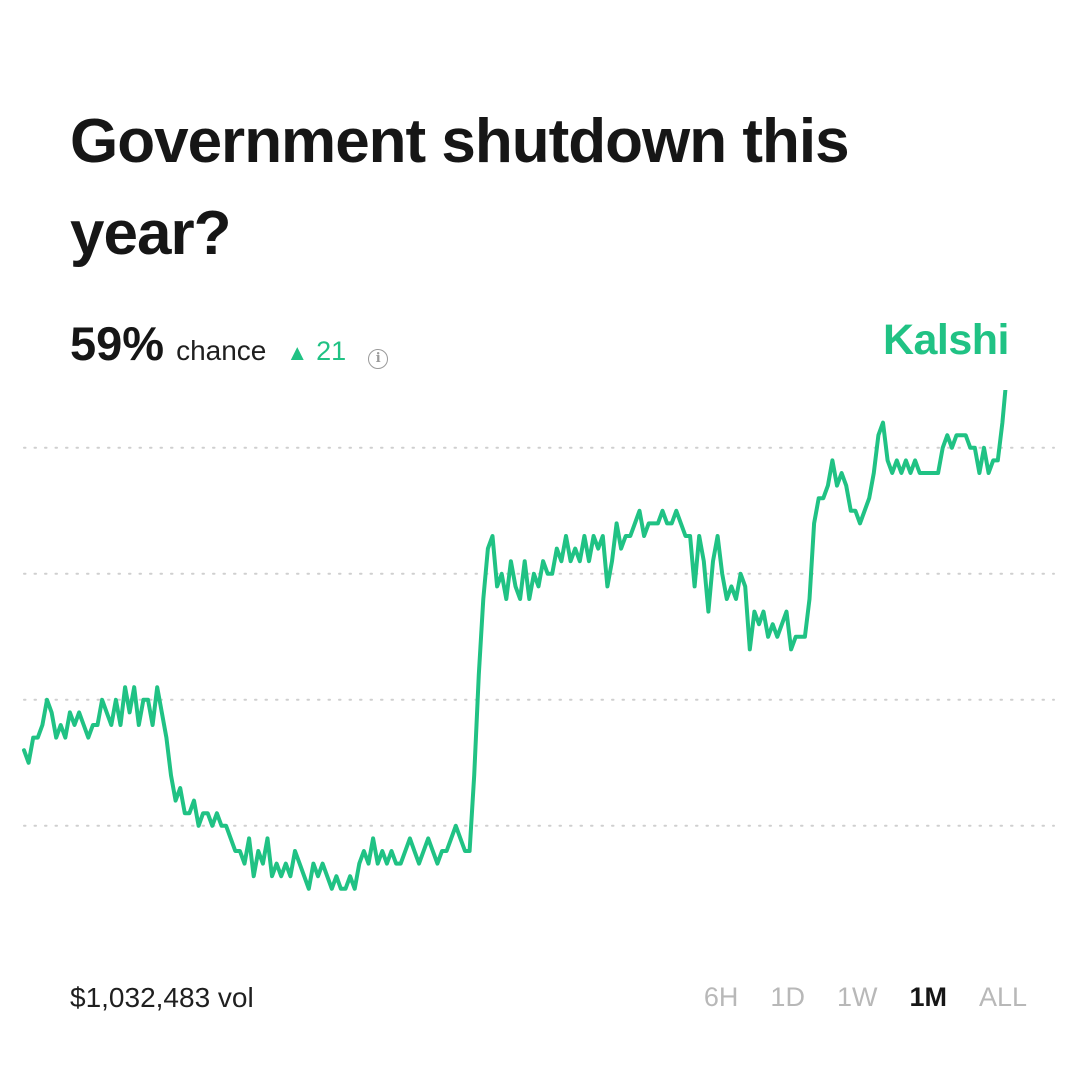 This screenshot has width=1079, height=1087. I want to click on change-value: 21, so click(331, 351).